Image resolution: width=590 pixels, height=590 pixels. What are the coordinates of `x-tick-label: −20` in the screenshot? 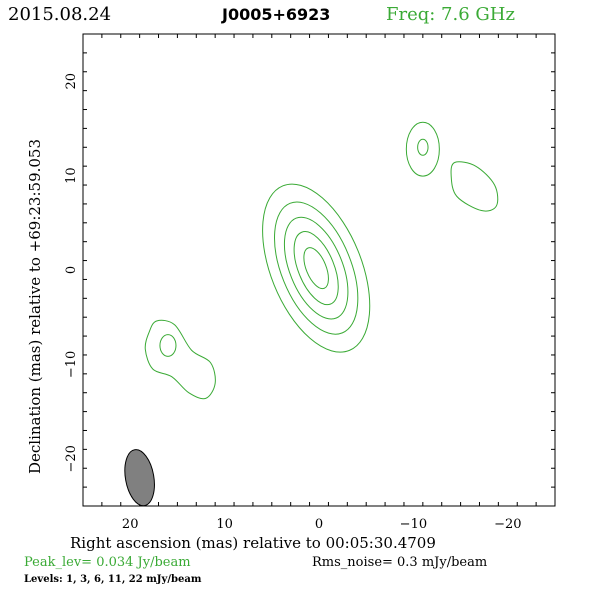 It's located at (507, 524).